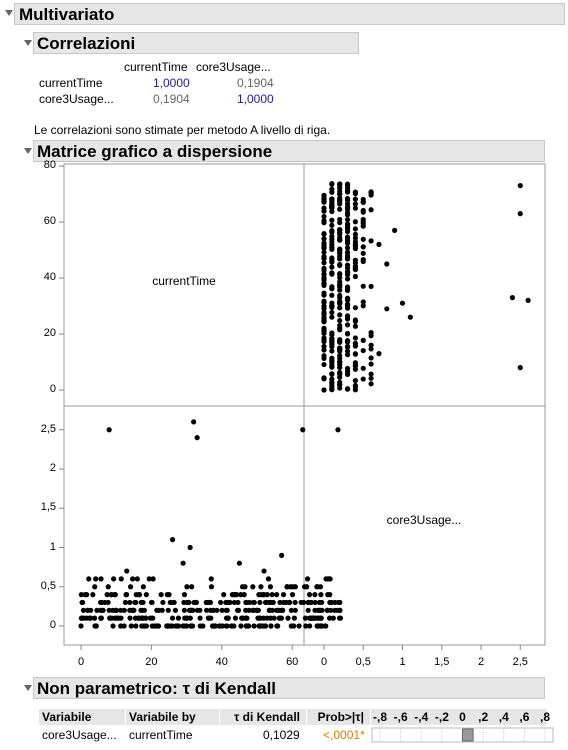  I want to click on y-tick-label: 1,5, so click(48, 507).